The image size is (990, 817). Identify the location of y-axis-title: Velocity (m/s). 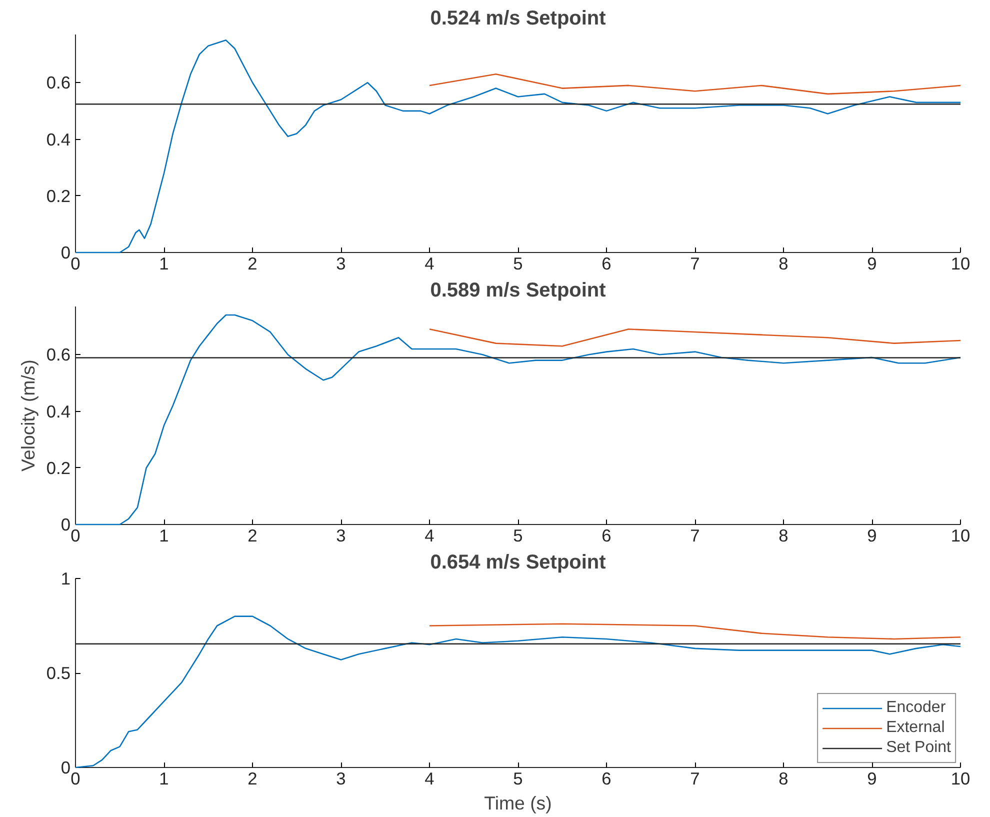
(27, 416).